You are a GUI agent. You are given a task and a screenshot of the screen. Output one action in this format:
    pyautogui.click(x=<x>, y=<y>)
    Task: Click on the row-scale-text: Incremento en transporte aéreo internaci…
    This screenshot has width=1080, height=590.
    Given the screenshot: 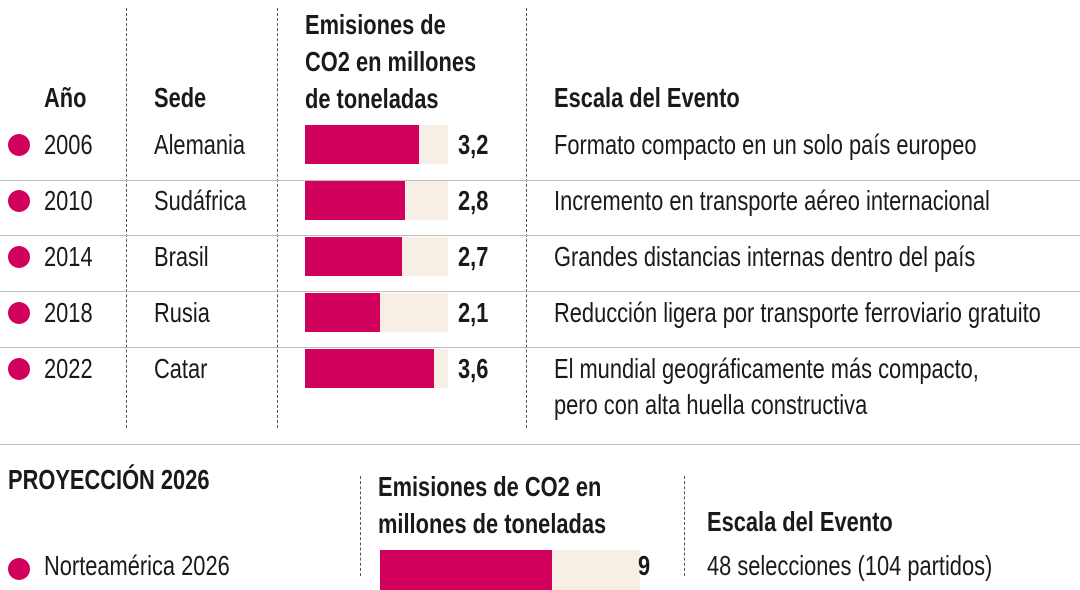 What is the action you would take?
    pyautogui.click(x=772, y=200)
    